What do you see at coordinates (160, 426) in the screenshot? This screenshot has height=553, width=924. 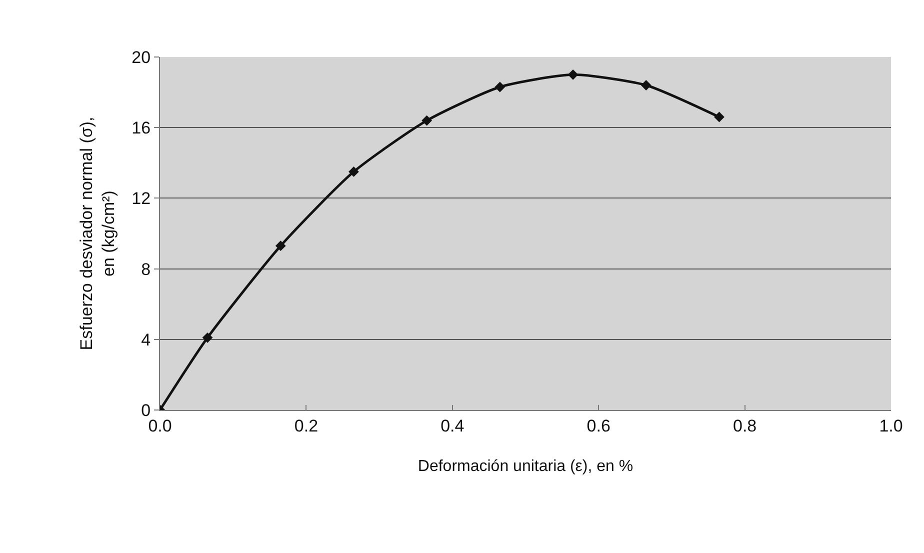 I see `x-tick-label: 0.0` at bounding box center [160, 426].